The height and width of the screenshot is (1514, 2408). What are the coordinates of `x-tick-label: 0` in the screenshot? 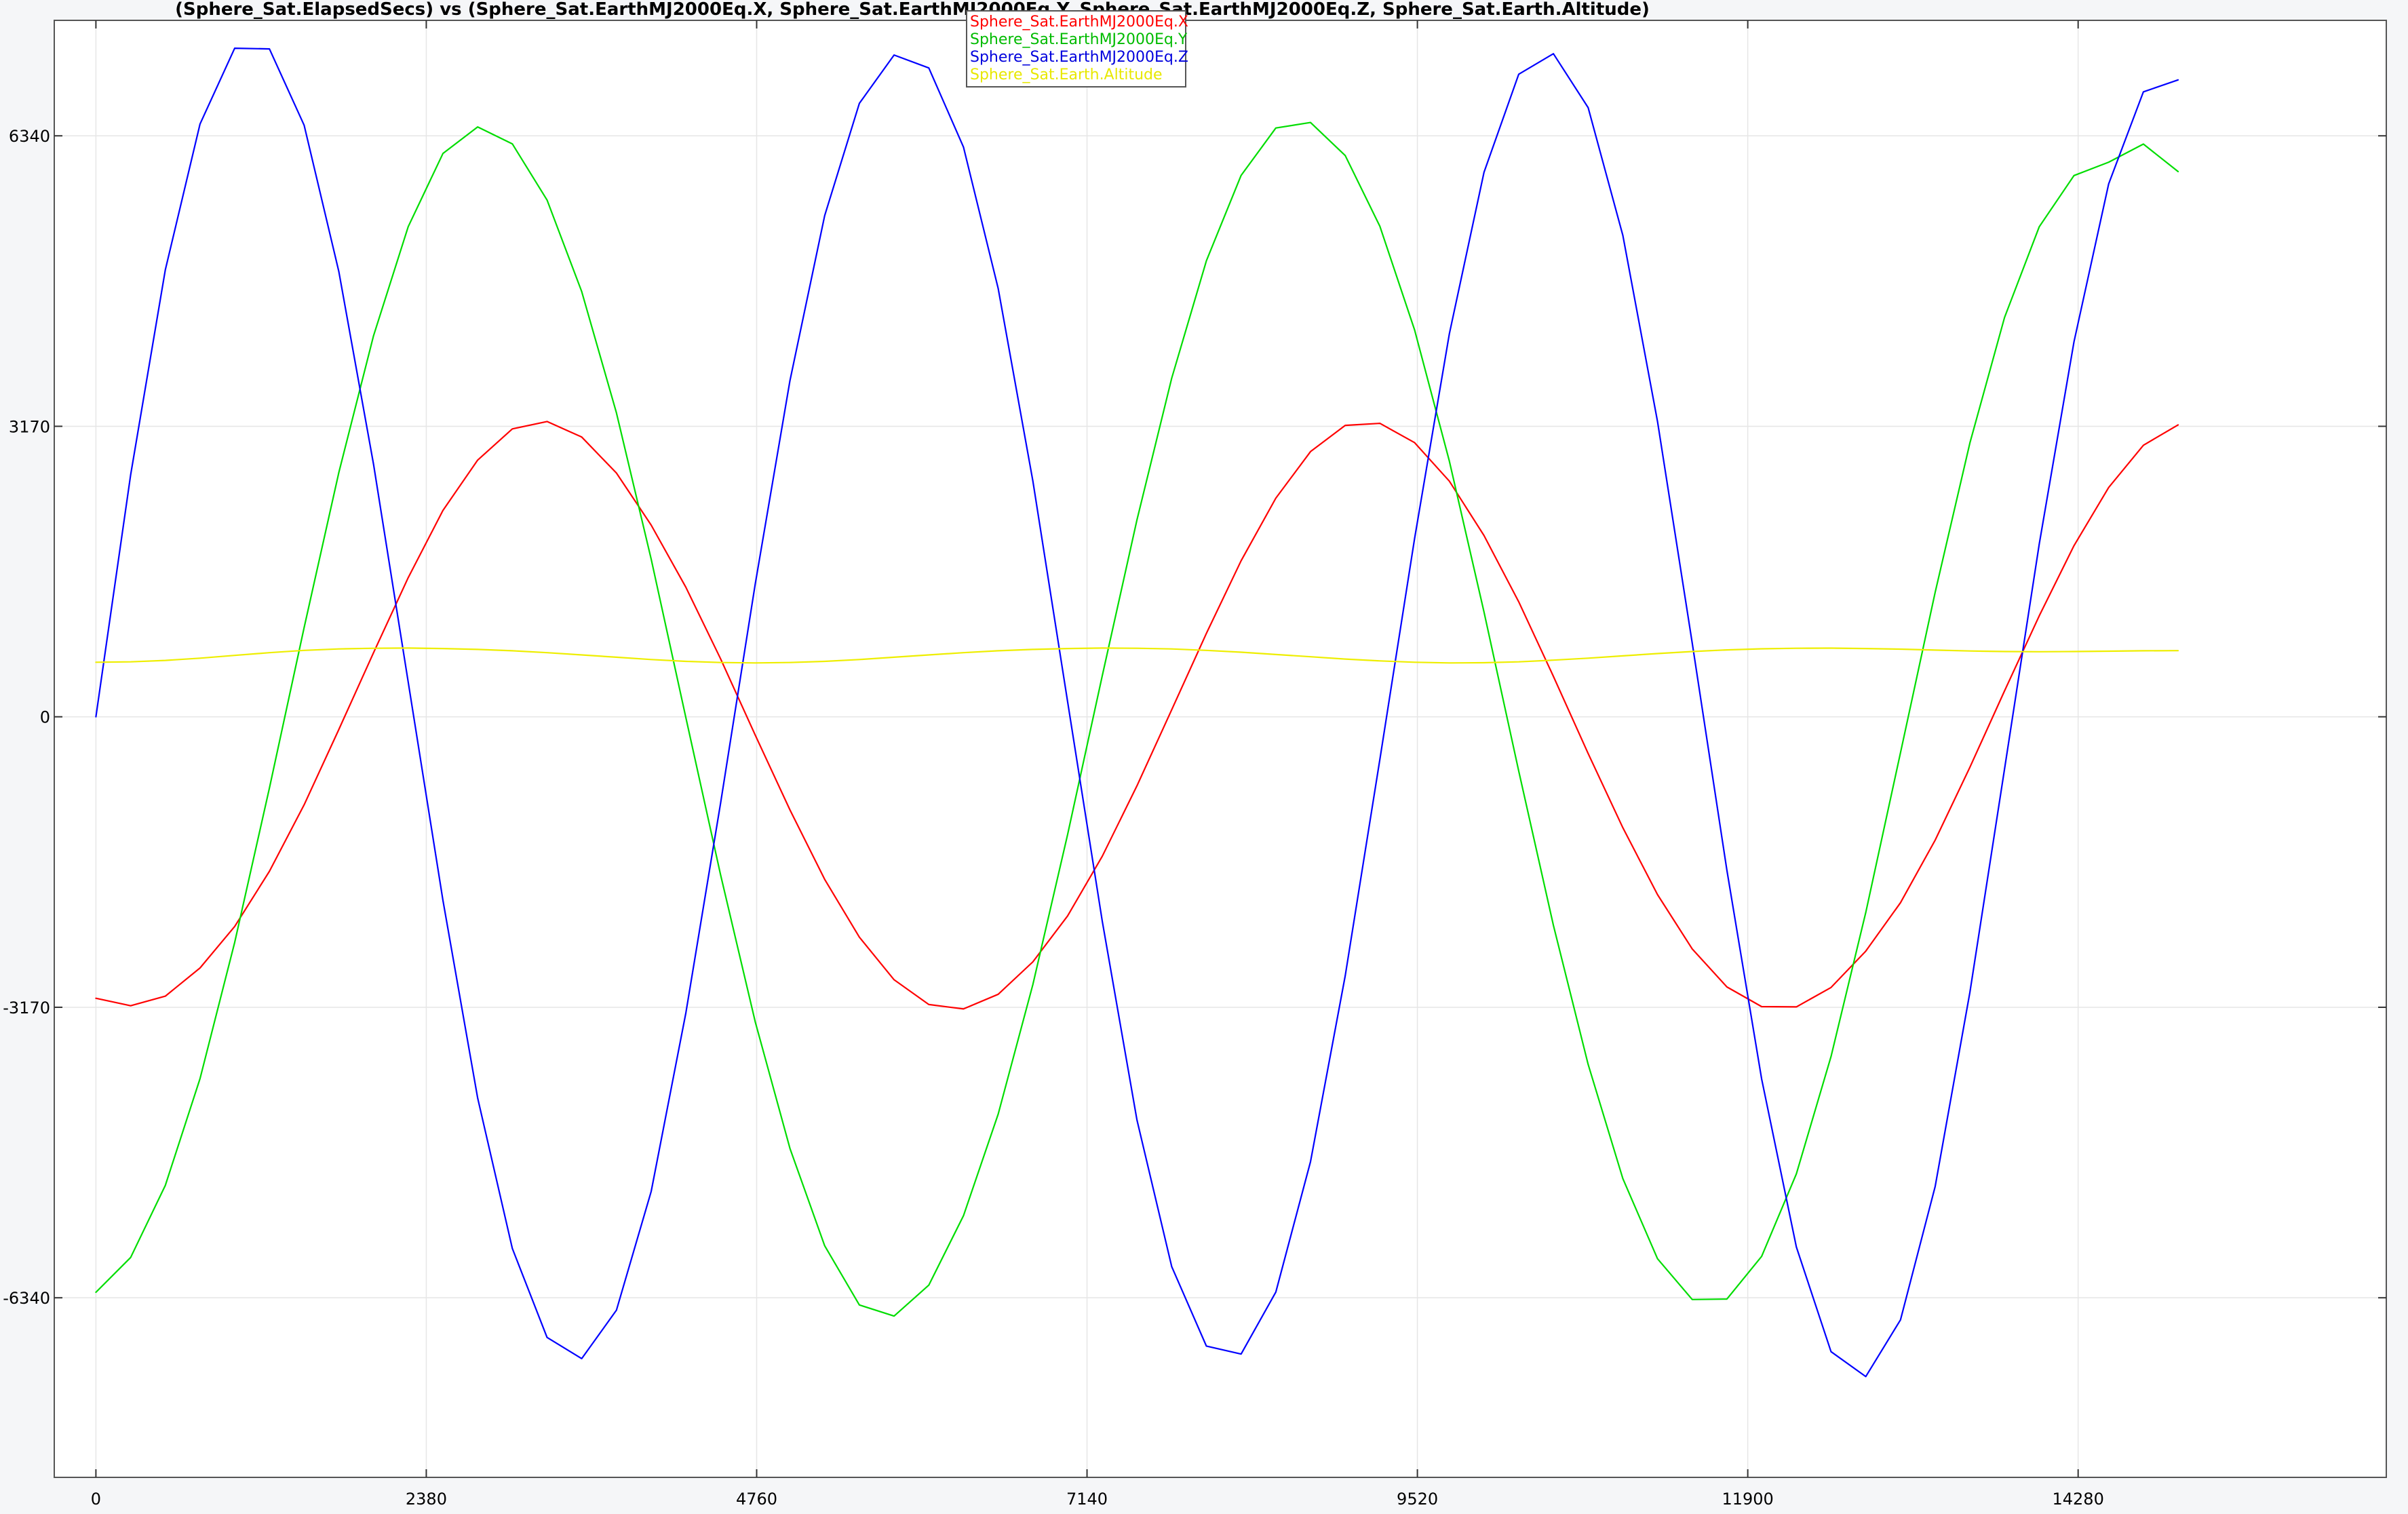 It's located at (96, 1499).